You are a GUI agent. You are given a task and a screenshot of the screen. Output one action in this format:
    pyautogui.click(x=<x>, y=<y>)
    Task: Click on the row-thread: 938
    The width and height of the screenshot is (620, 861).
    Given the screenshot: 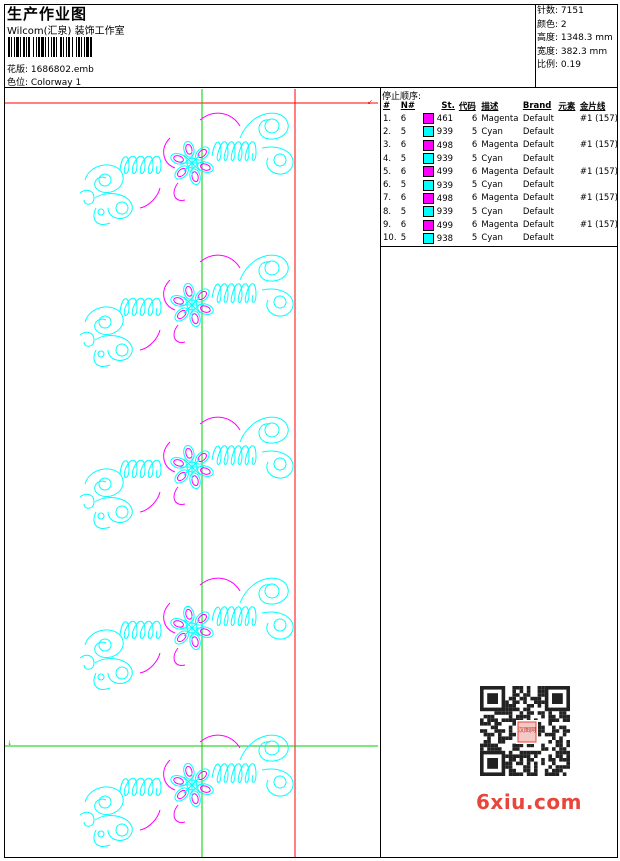 What is the action you would take?
    pyautogui.click(x=439, y=238)
    